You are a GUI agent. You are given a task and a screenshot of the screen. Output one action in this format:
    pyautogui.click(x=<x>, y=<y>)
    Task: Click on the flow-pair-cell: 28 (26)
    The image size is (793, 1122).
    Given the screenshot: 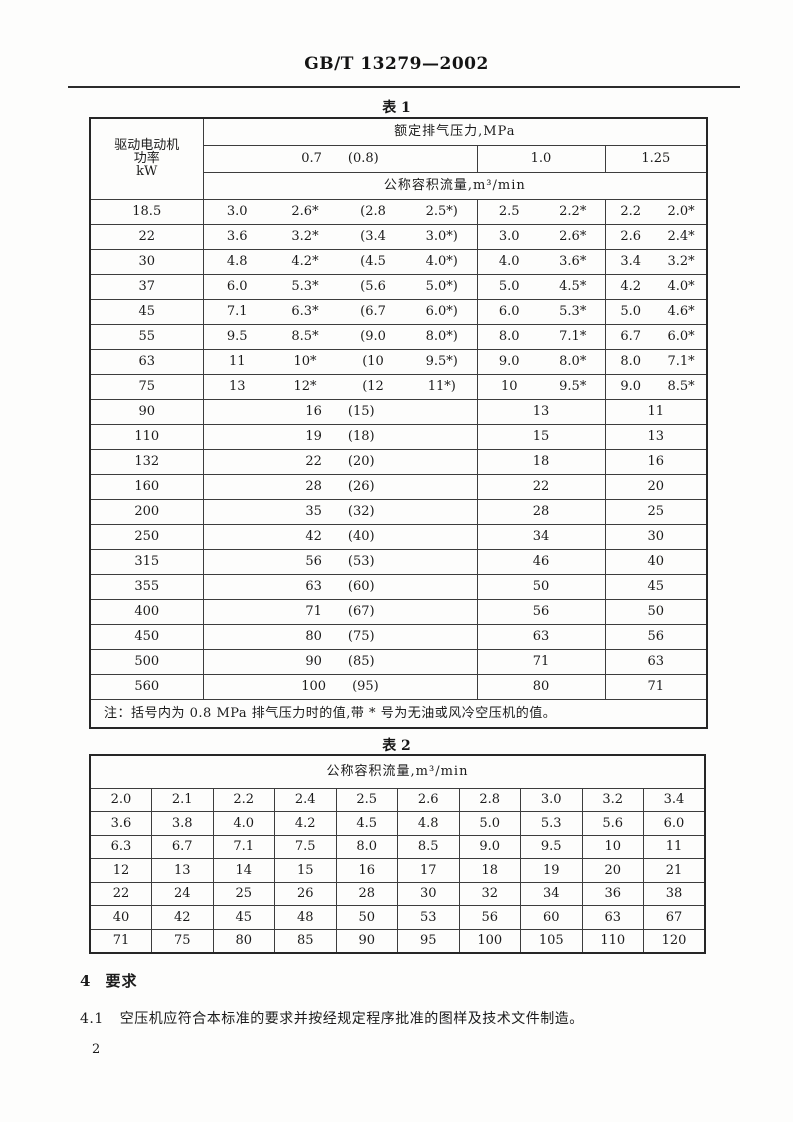 What is the action you would take?
    pyautogui.click(x=339, y=487)
    